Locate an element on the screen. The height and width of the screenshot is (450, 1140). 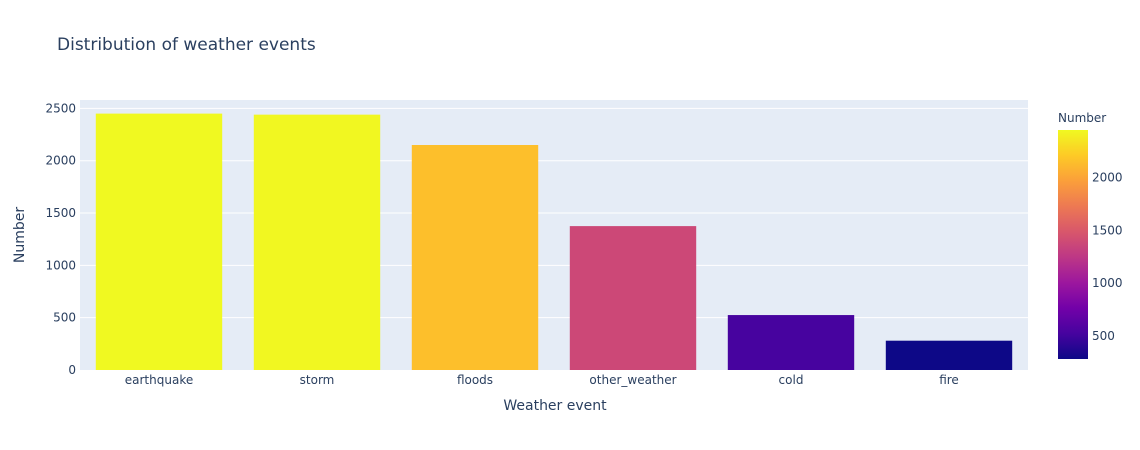
bar-storm is located at coordinates (317, 242).